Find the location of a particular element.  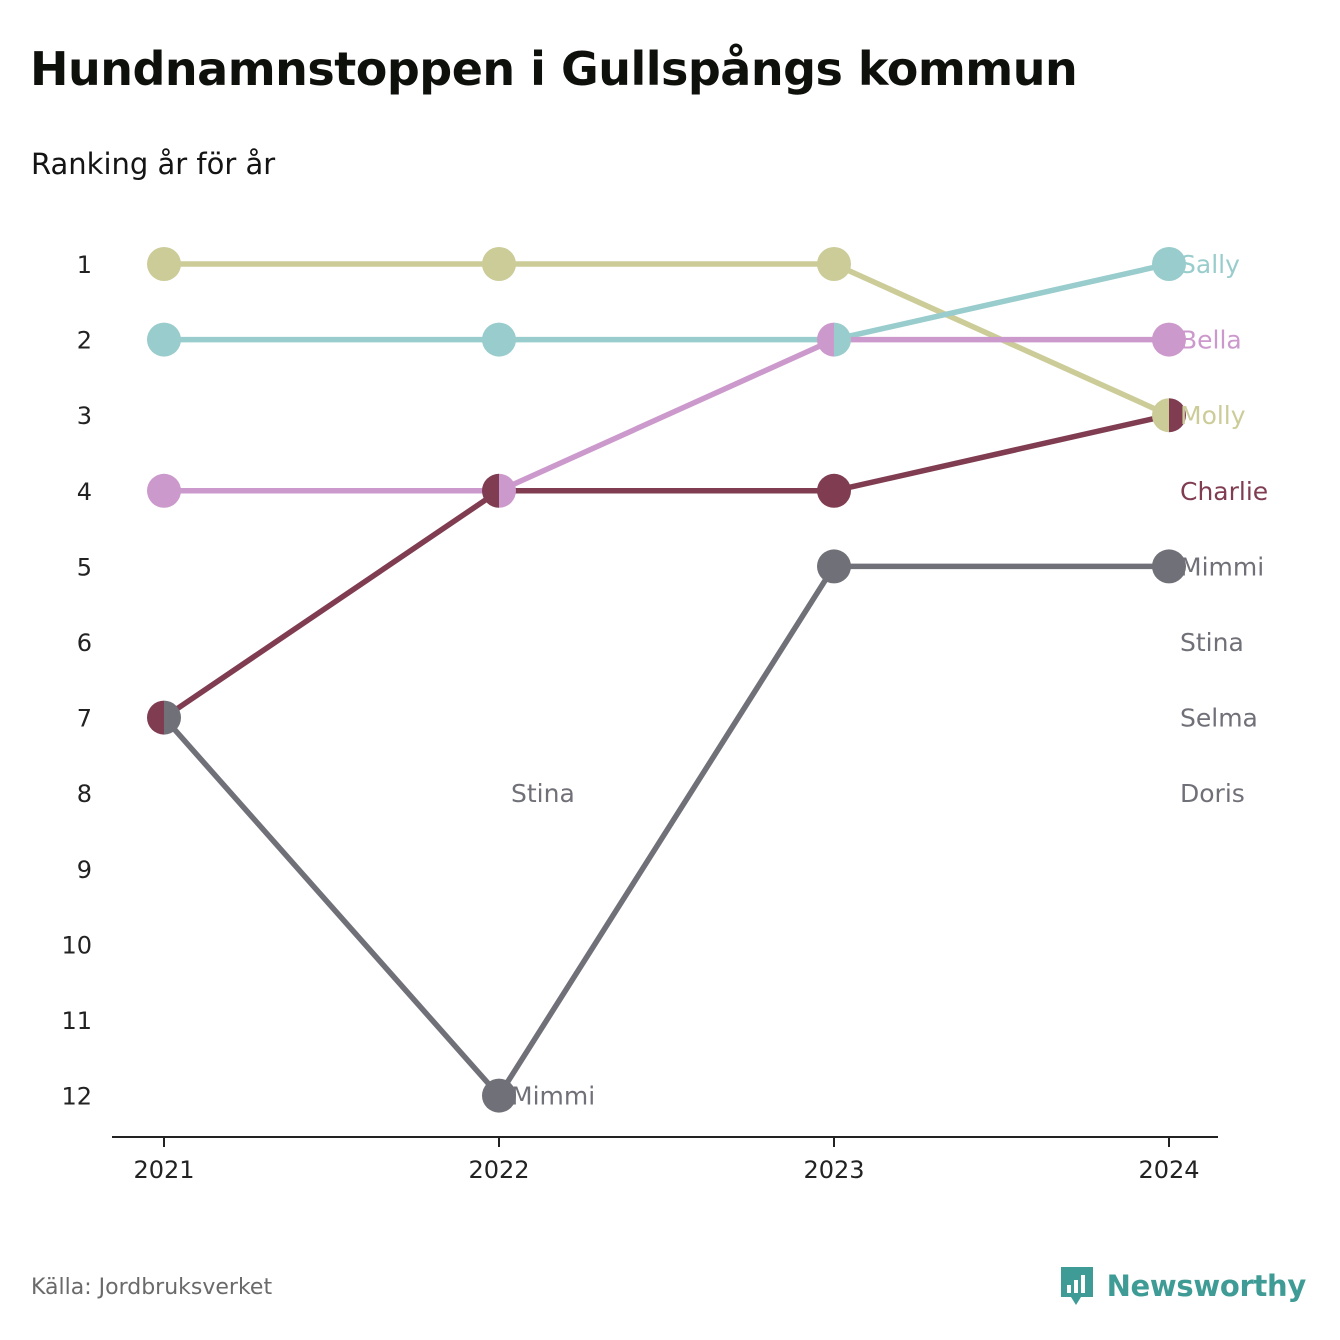

brand-logo: Newsworthy is located at coordinates (1182, 1286).